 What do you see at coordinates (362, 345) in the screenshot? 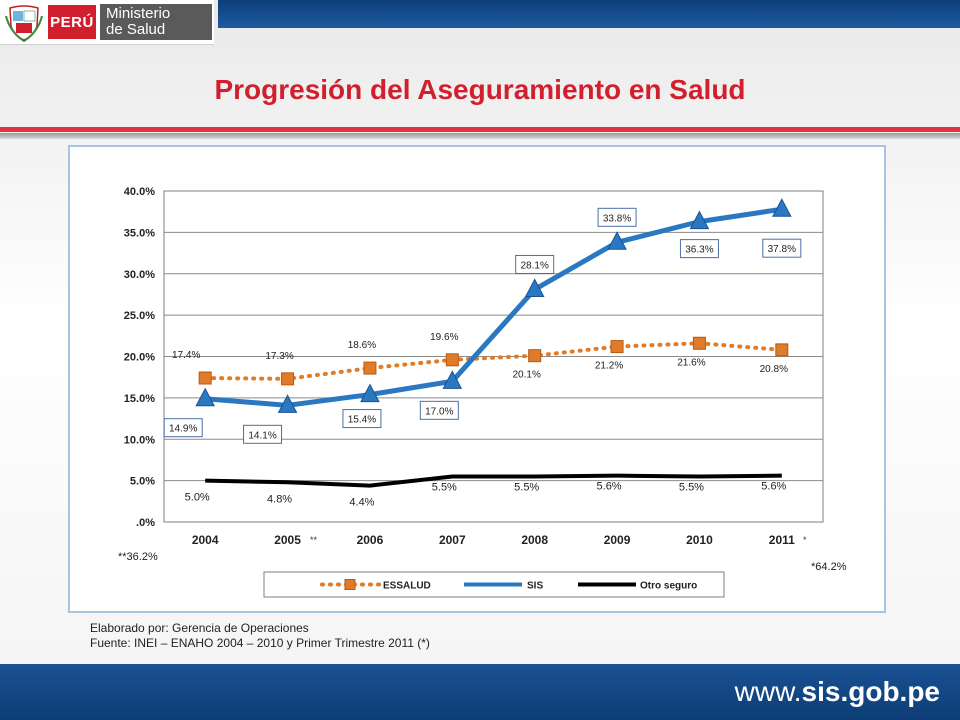
I see `essalud-data-label: 18.6%` at bounding box center [362, 345].